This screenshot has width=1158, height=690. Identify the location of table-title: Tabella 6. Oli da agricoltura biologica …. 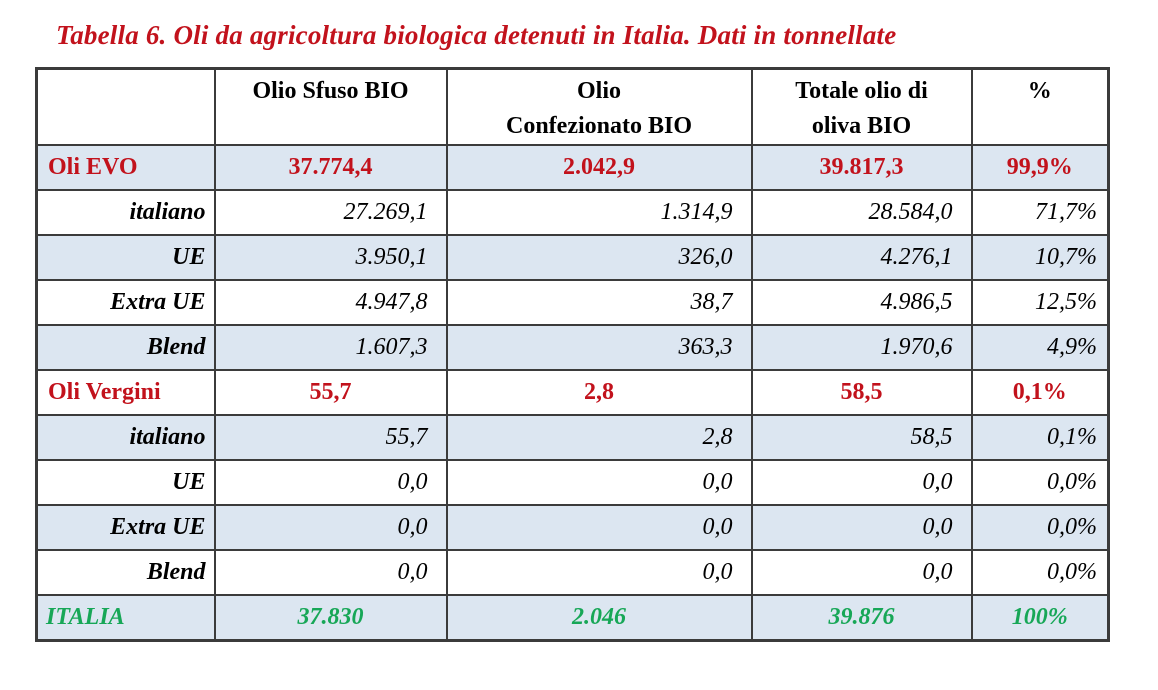
(476, 35).